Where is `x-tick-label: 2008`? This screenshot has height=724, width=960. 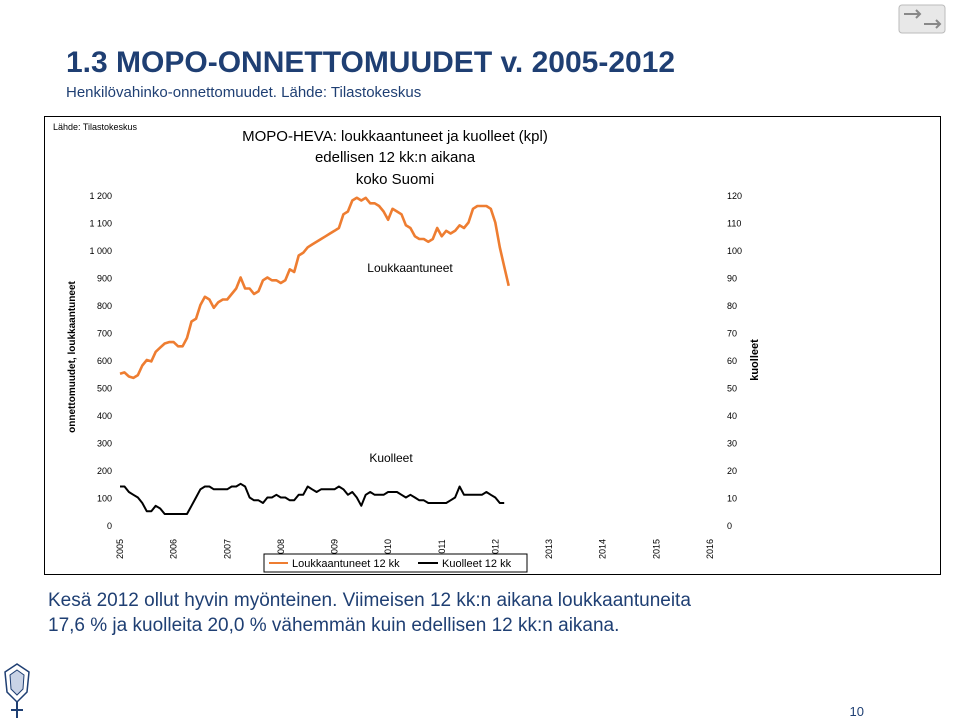 x-tick-label: 2008 is located at coordinates (281, 549).